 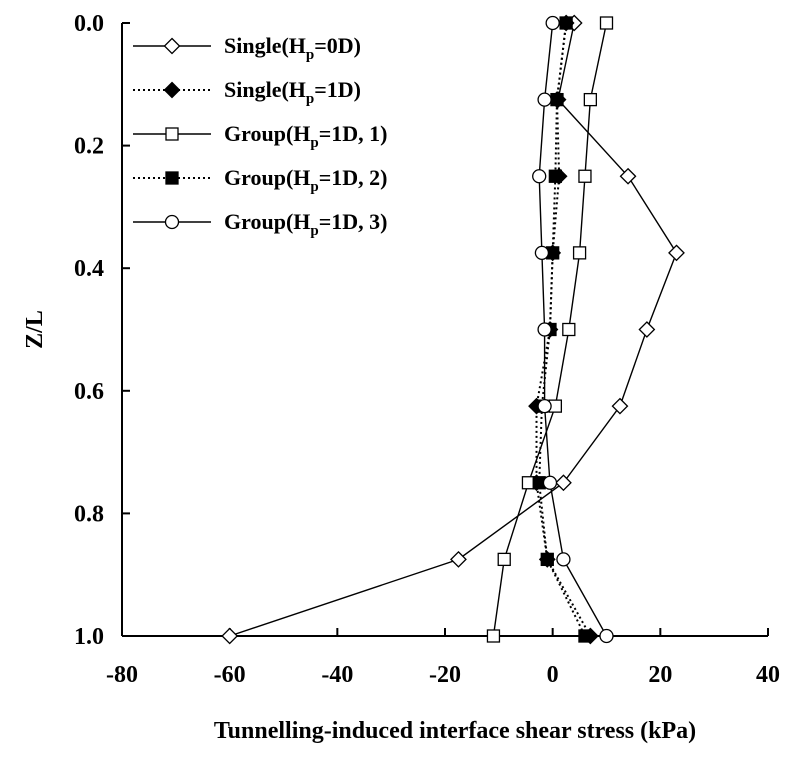 What do you see at coordinates (89, 514) in the screenshot?
I see `y-tick-label: 0.8` at bounding box center [89, 514].